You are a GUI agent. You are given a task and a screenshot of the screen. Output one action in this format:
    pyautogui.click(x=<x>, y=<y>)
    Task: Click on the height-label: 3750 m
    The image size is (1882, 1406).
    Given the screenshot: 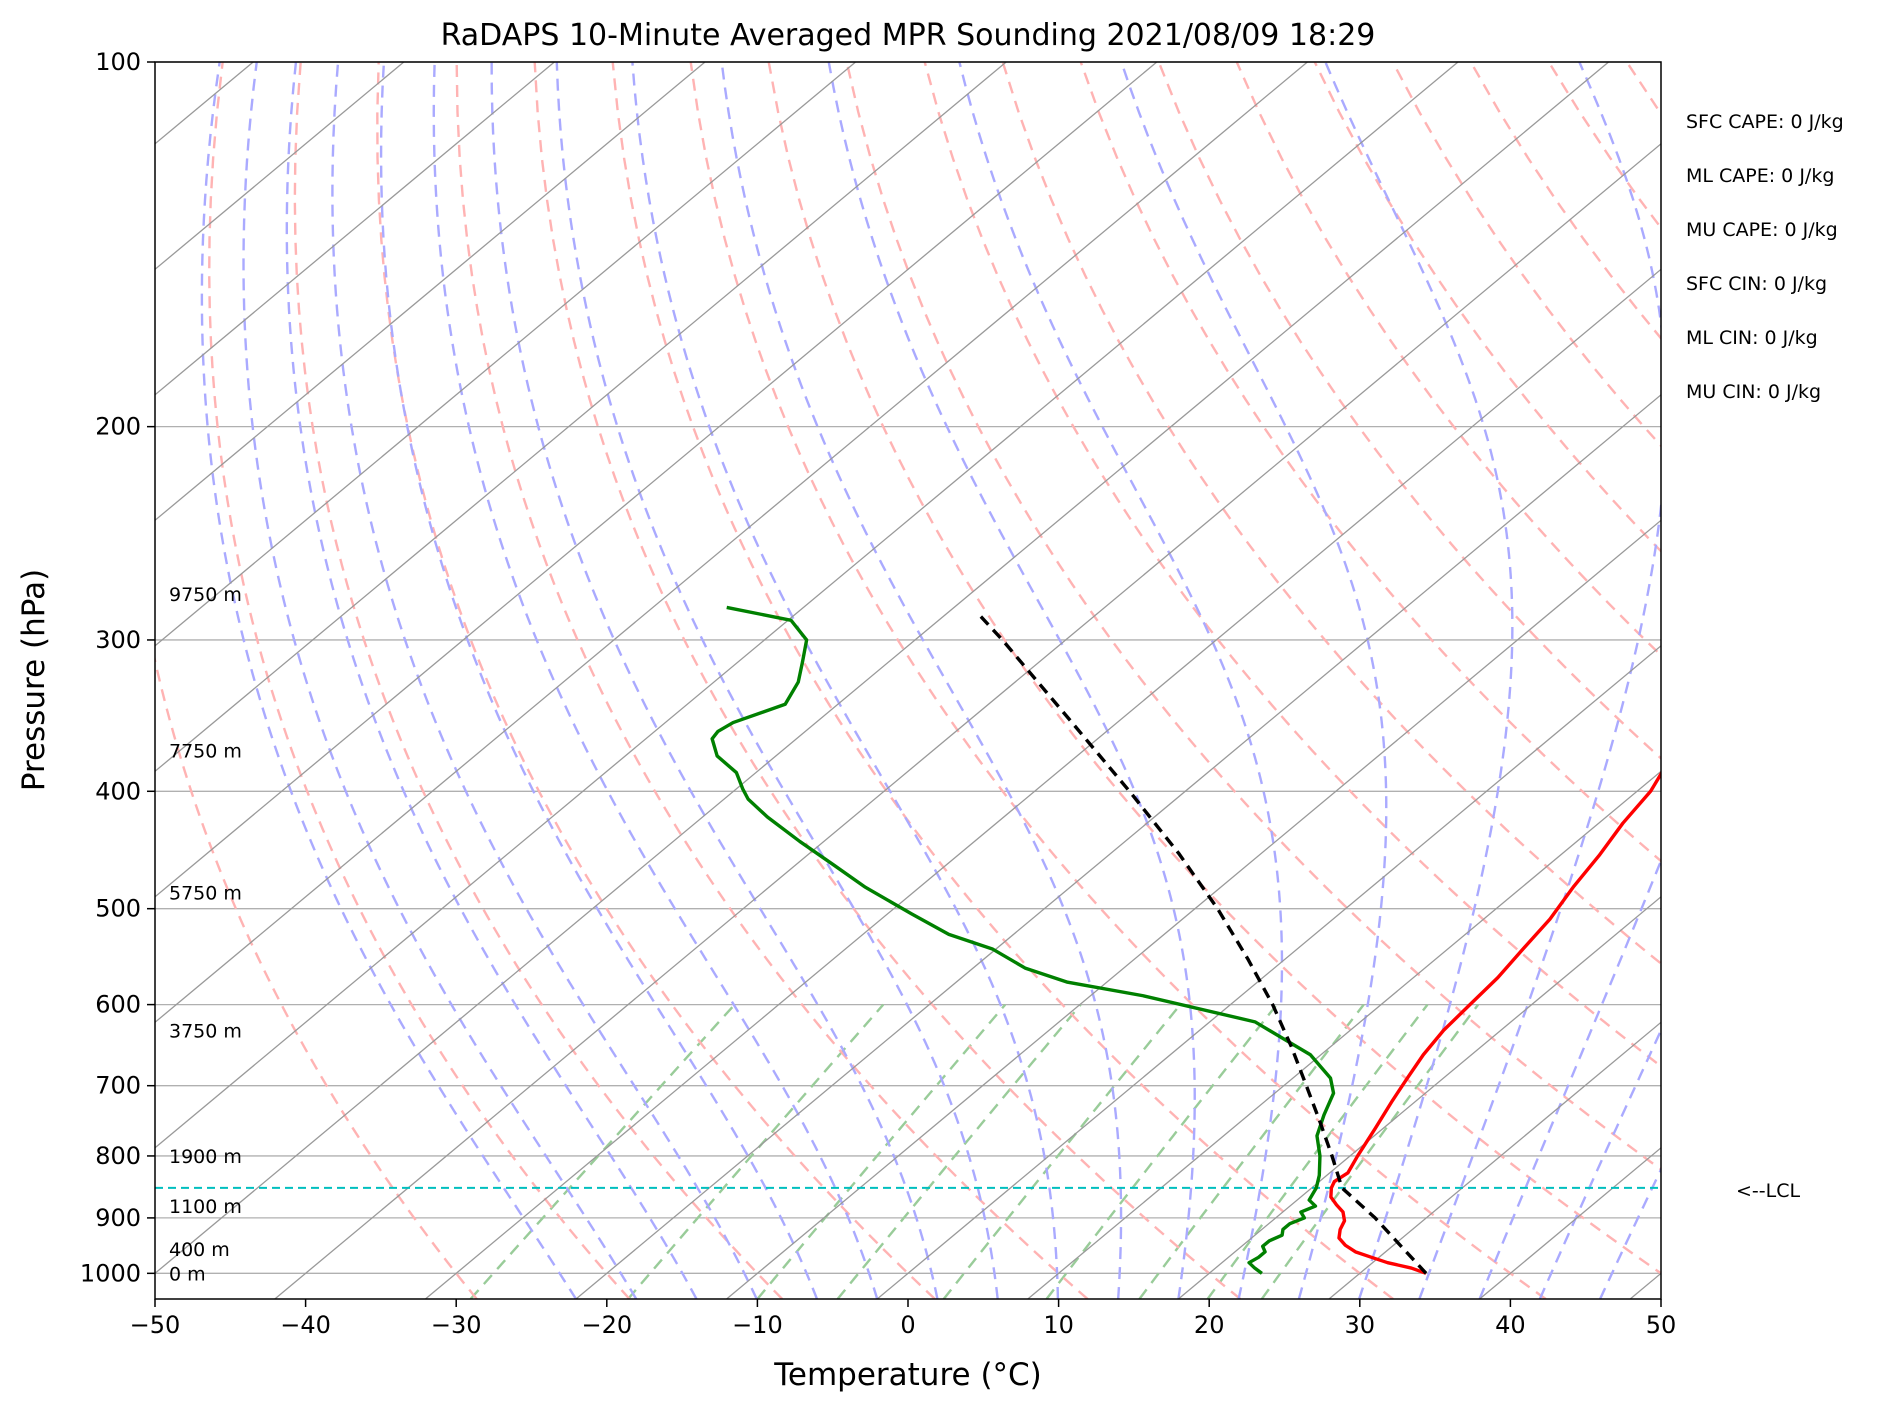 What is the action you would take?
    pyautogui.click(x=205, y=1031)
    